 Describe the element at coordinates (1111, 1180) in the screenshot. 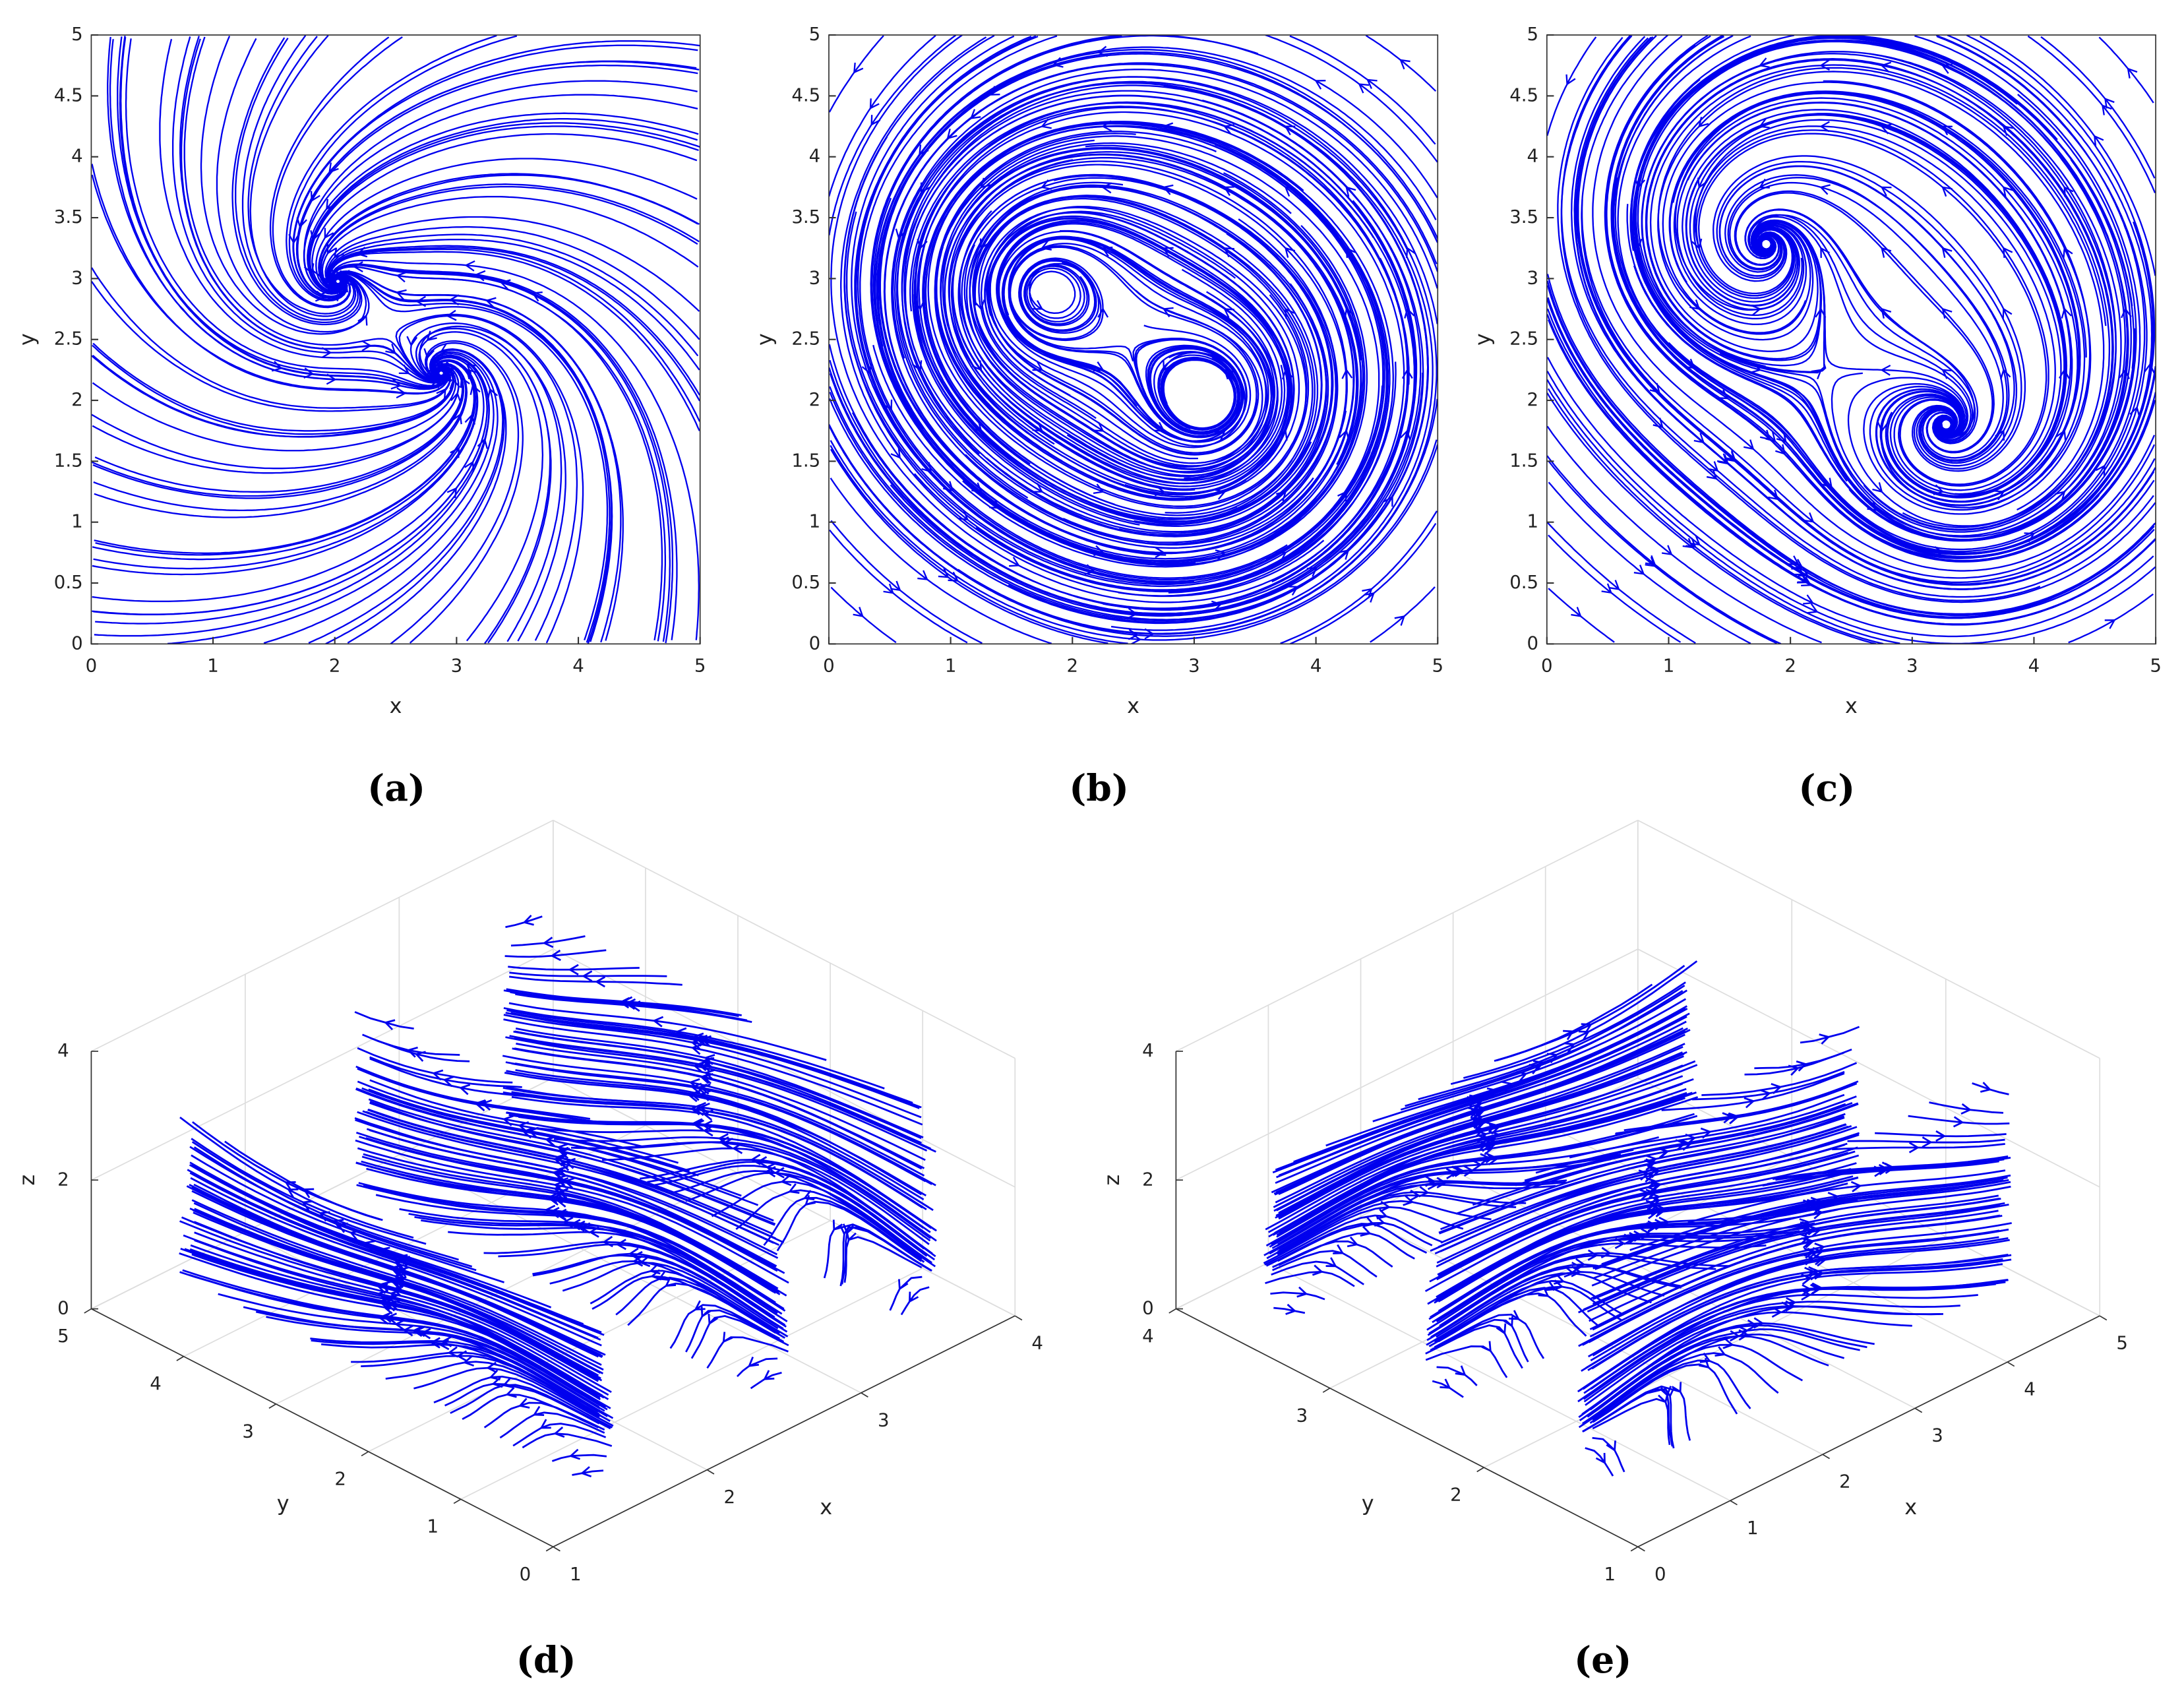

I see `z-axis-label: z` at that location.